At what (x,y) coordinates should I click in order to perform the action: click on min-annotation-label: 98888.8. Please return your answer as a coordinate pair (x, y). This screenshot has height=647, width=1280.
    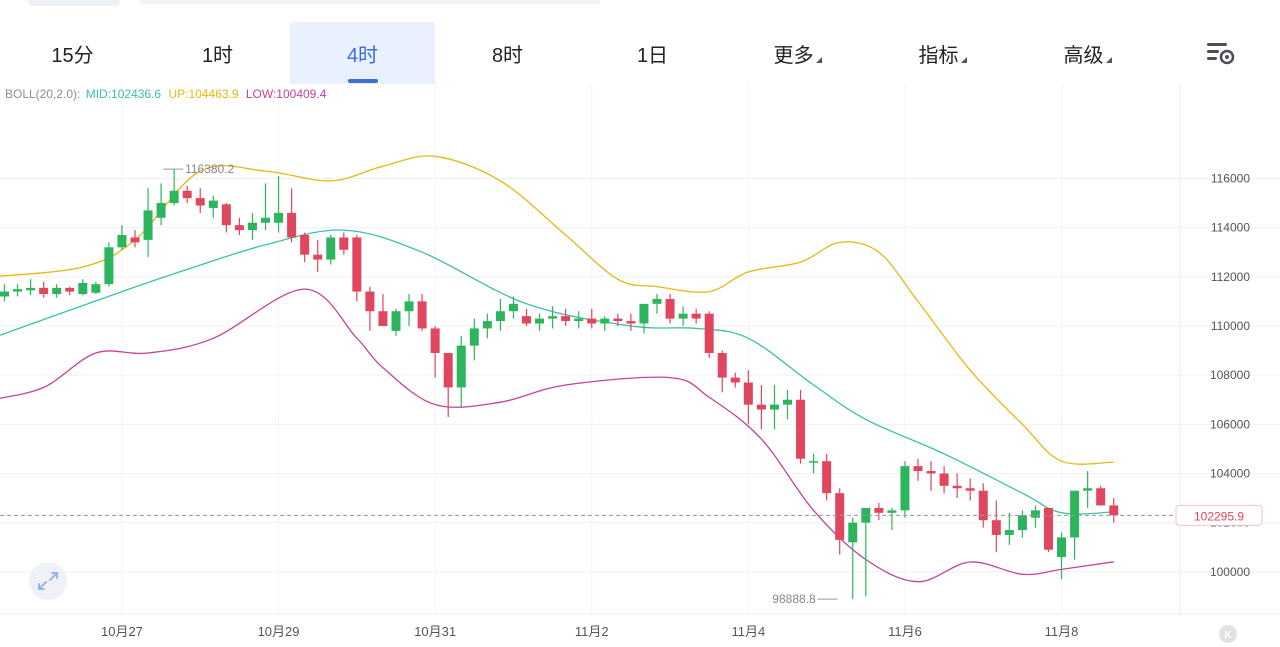
    Looking at the image, I should click on (794, 599).